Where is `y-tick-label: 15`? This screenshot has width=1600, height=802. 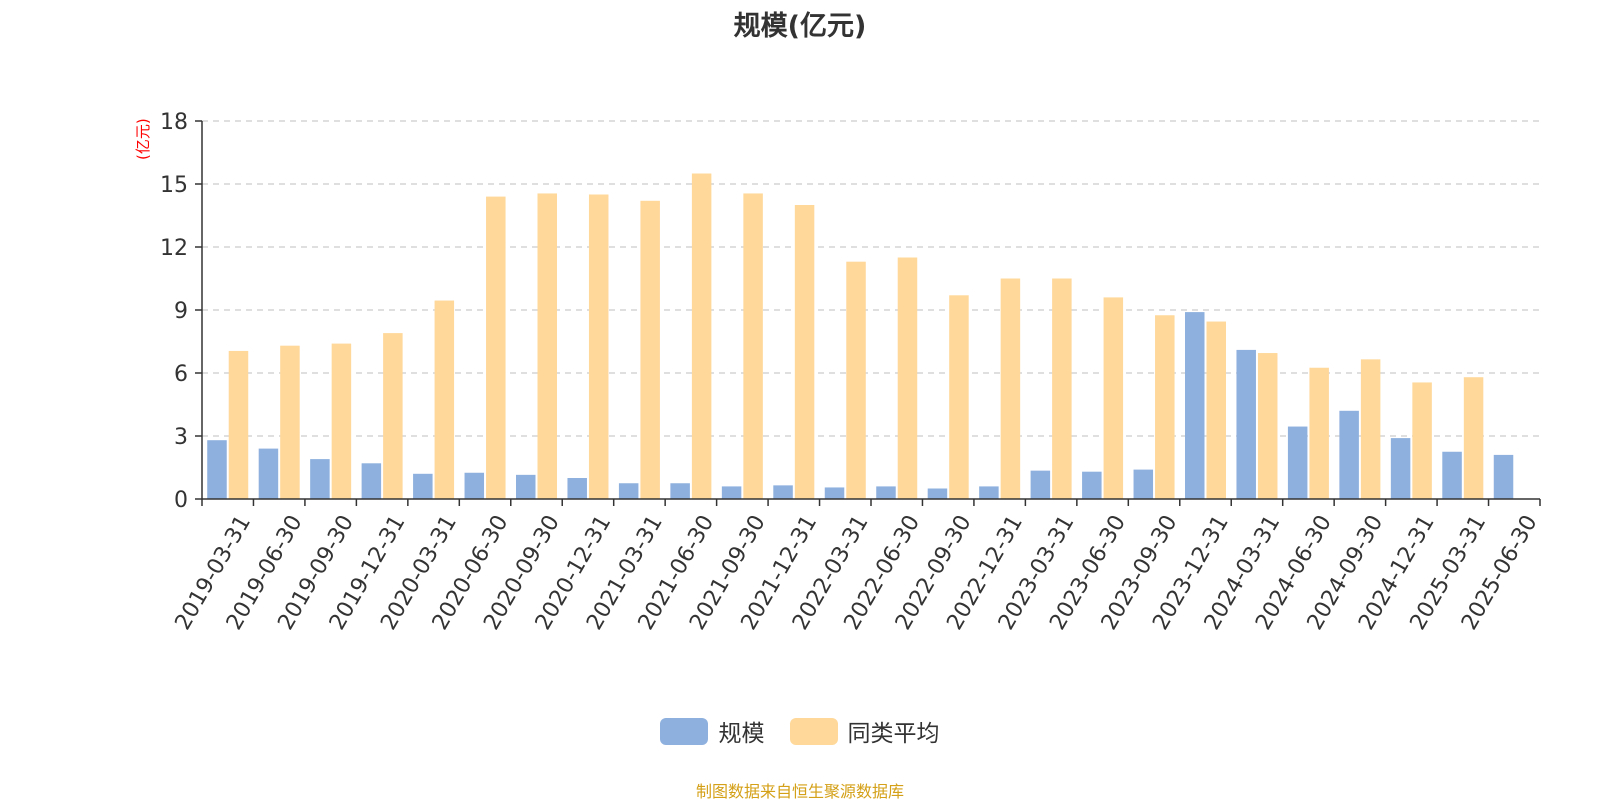 y-tick-label: 15 is located at coordinates (174, 185).